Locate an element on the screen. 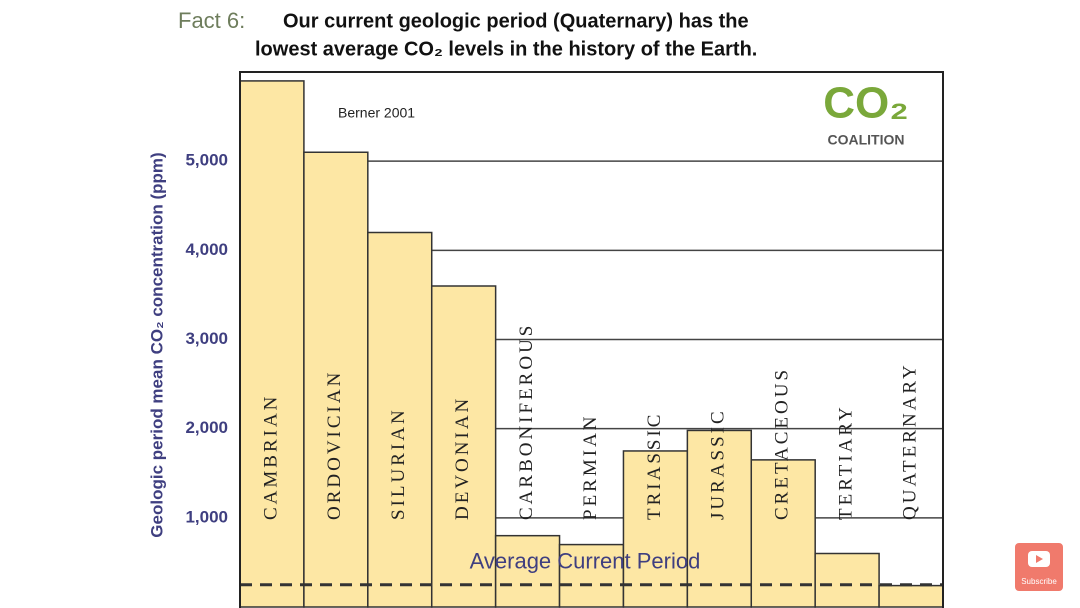 This screenshot has width=1080, height=608. reference-label: Average Current Period is located at coordinates (585, 561).